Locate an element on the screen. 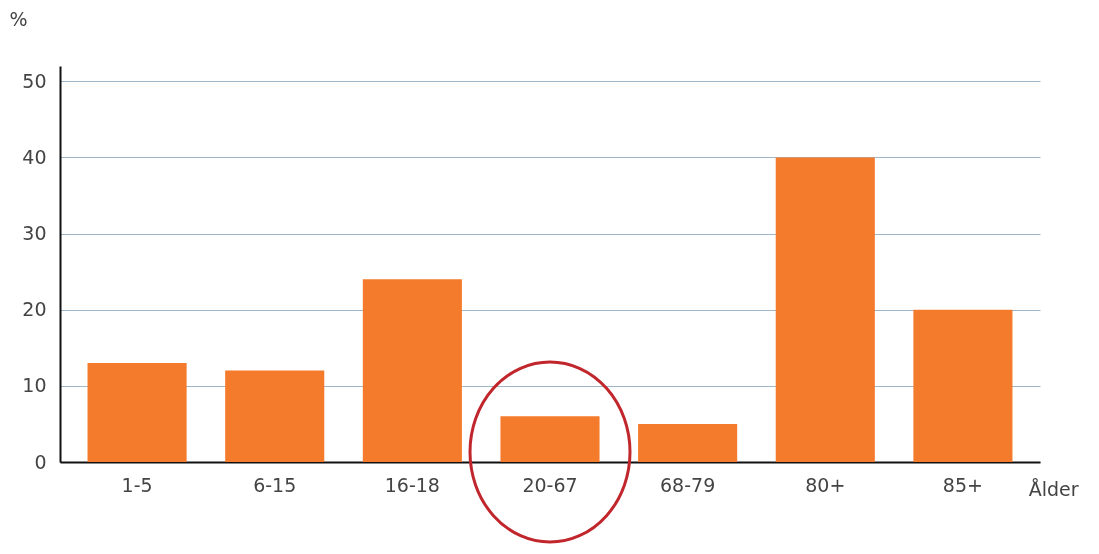  y-tick-label: 10 is located at coordinates (34, 385).